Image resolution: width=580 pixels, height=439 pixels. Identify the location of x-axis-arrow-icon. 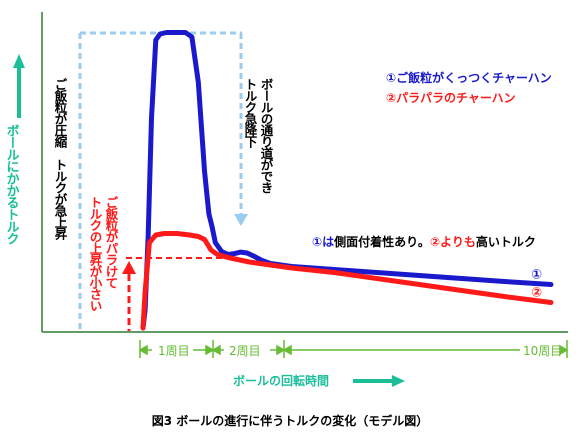
(398, 381).